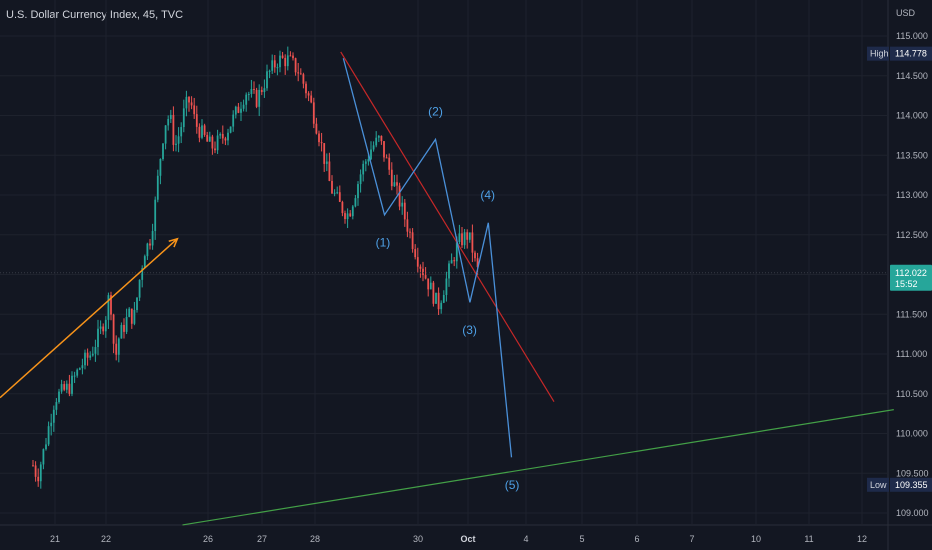 The width and height of the screenshot is (932, 550). I want to click on low-tag-value-bg, so click(911, 484).